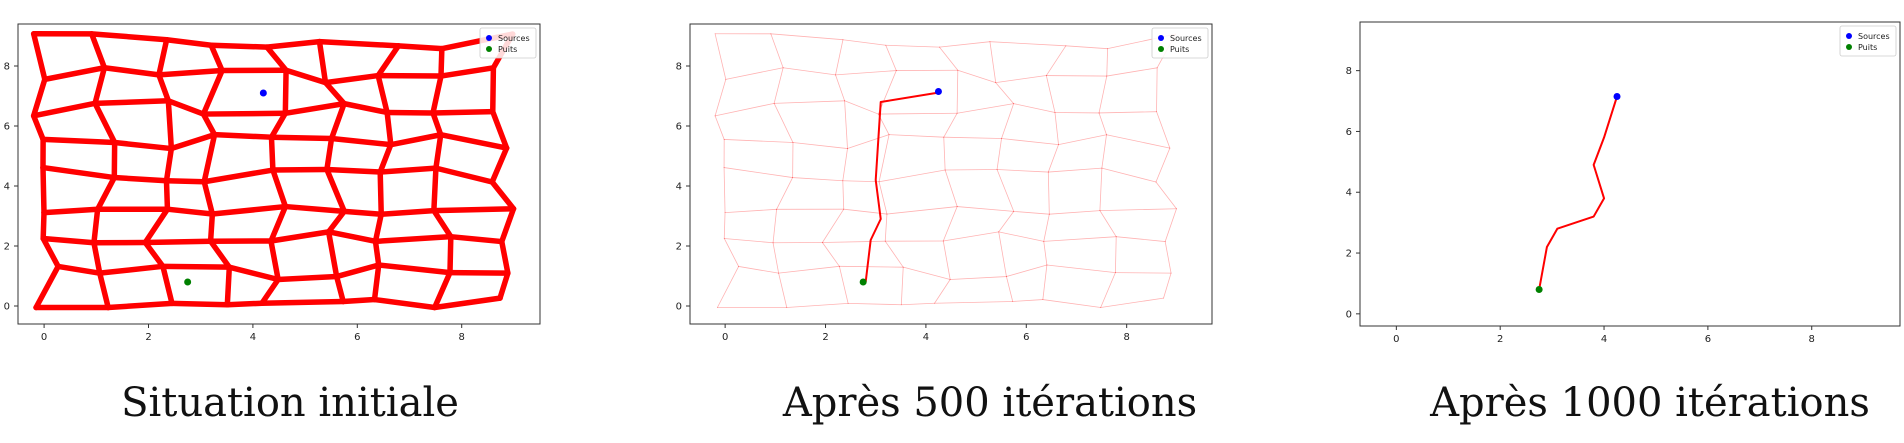  I want to click on x-tick-label: 6, so click(1708, 339).